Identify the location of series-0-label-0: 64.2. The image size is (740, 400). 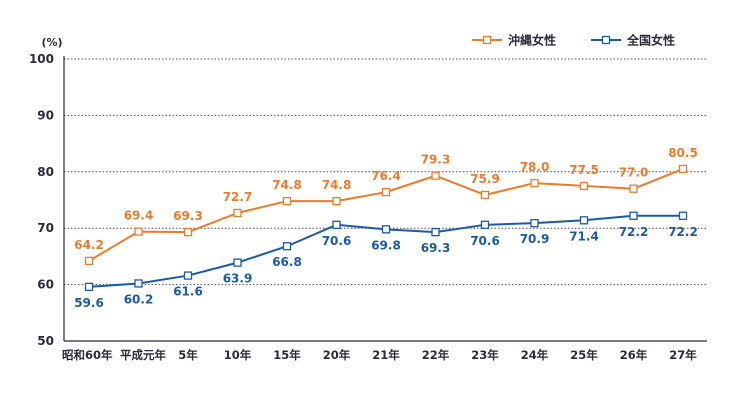
(89, 245).